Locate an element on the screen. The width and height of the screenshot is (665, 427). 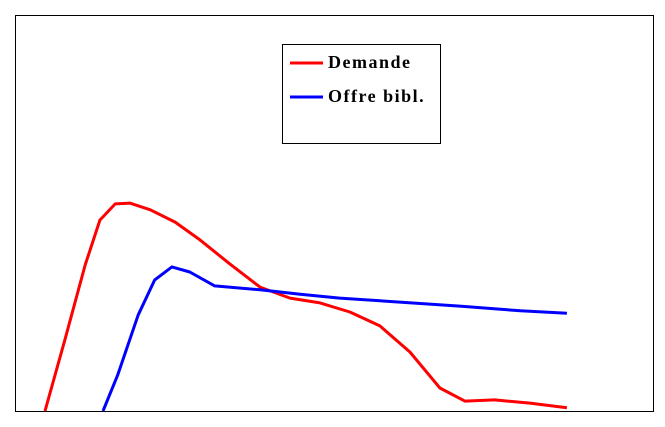
legend-label: Offre bibl. is located at coordinates (376, 96).